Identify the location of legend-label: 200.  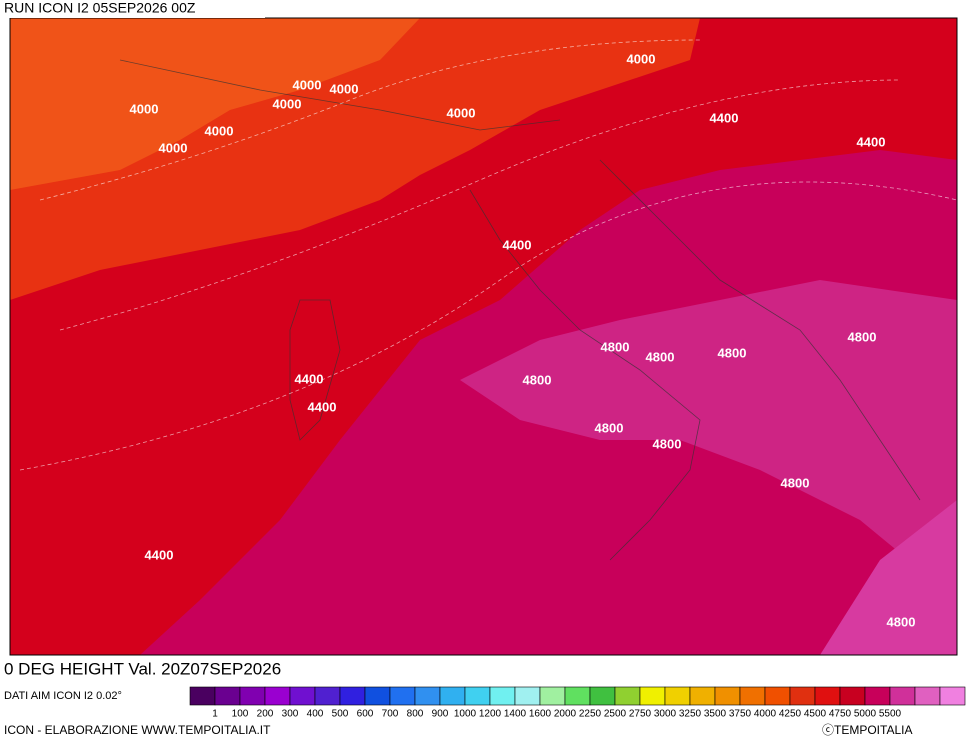
(265, 714).